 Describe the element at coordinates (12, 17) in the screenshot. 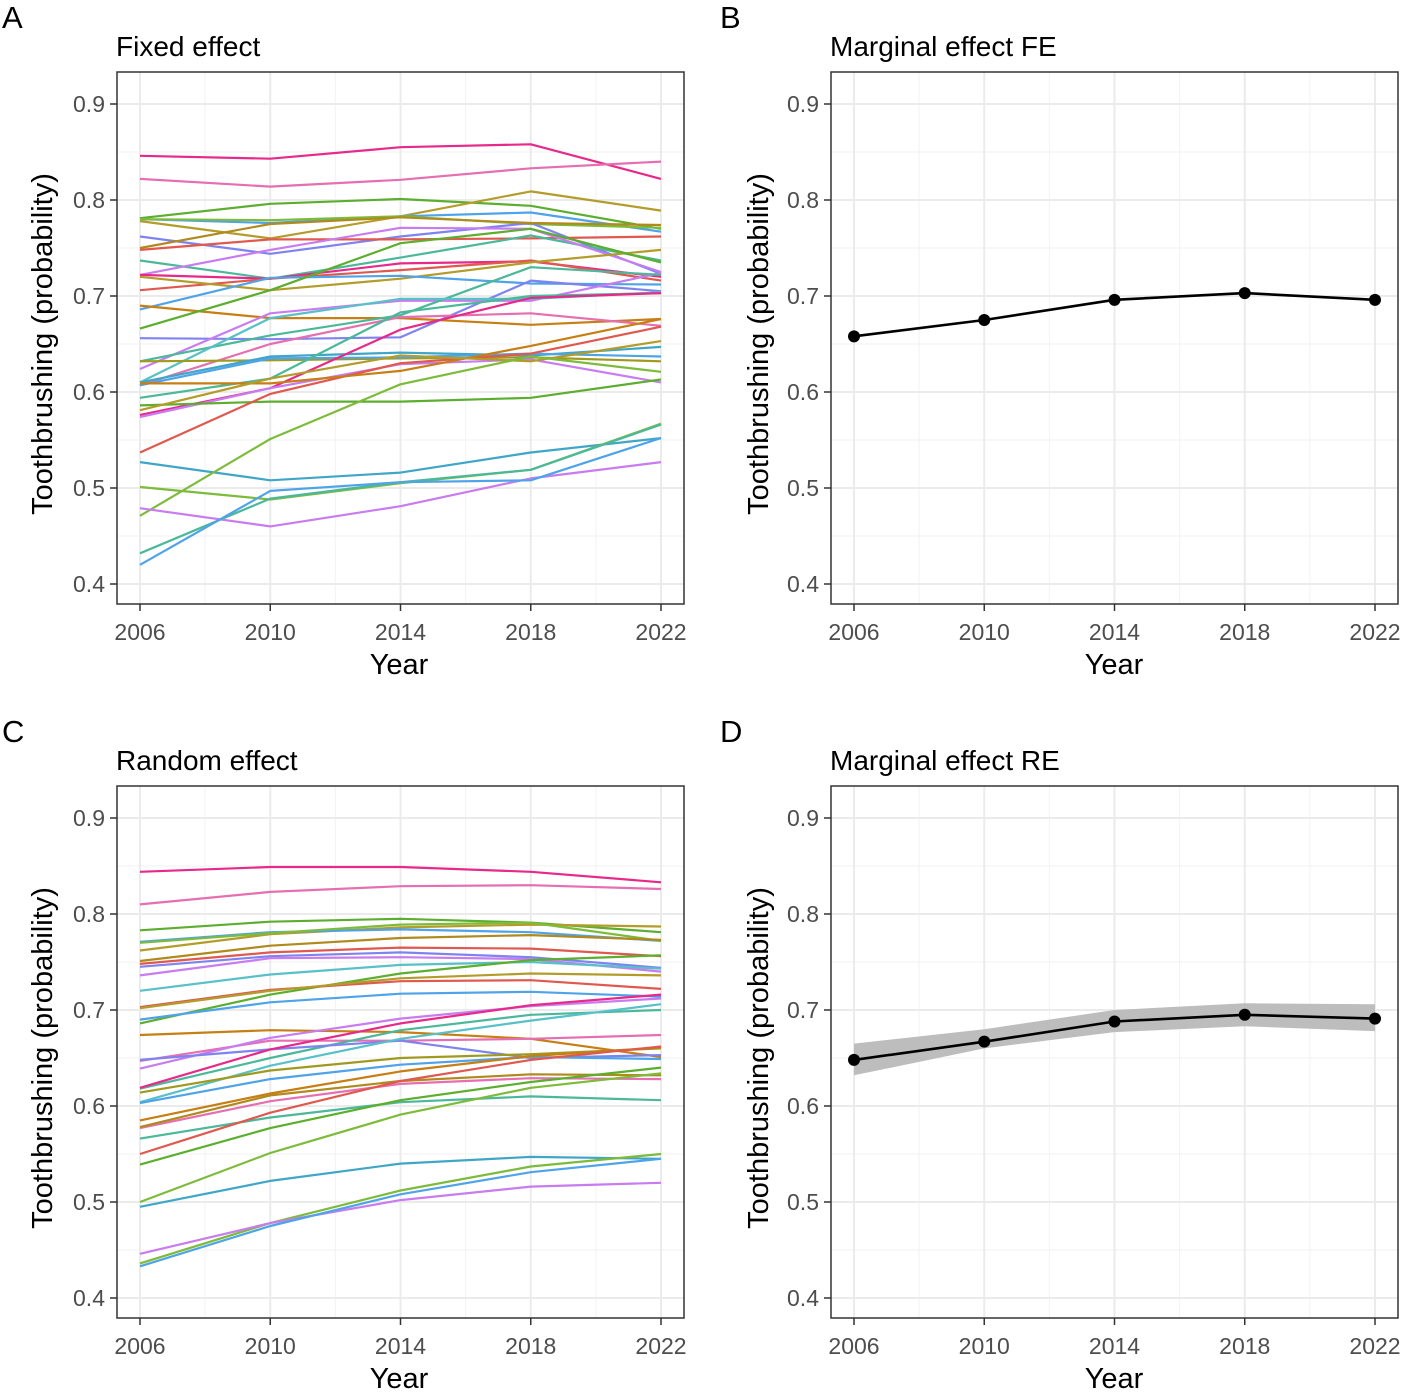

I see `panel-tag: A` at that location.